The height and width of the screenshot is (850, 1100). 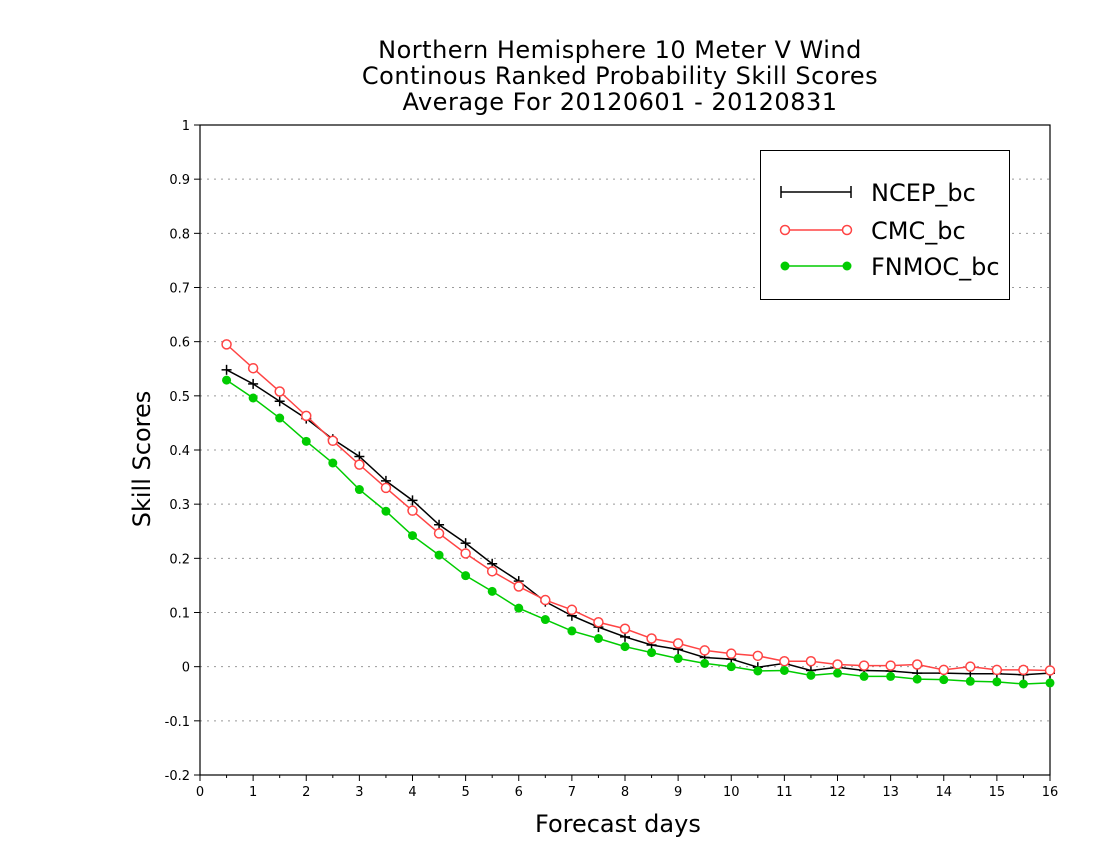 What do you see at coordinates (935, 267) in the screenshot?
I see `legend-label-fnmoc: FNMOC_bc` at bounding box center [935, 267].